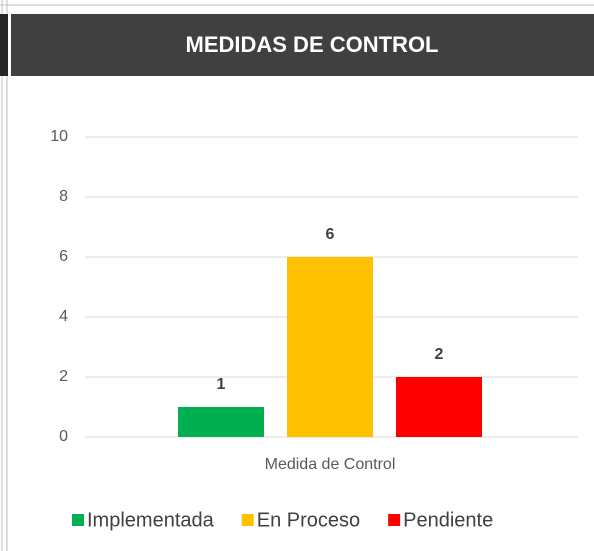 The image size is (594, 551). Describe the element at coordinates (63, 196) in the screenshot. I see `y-tick-label: 8` at that location.